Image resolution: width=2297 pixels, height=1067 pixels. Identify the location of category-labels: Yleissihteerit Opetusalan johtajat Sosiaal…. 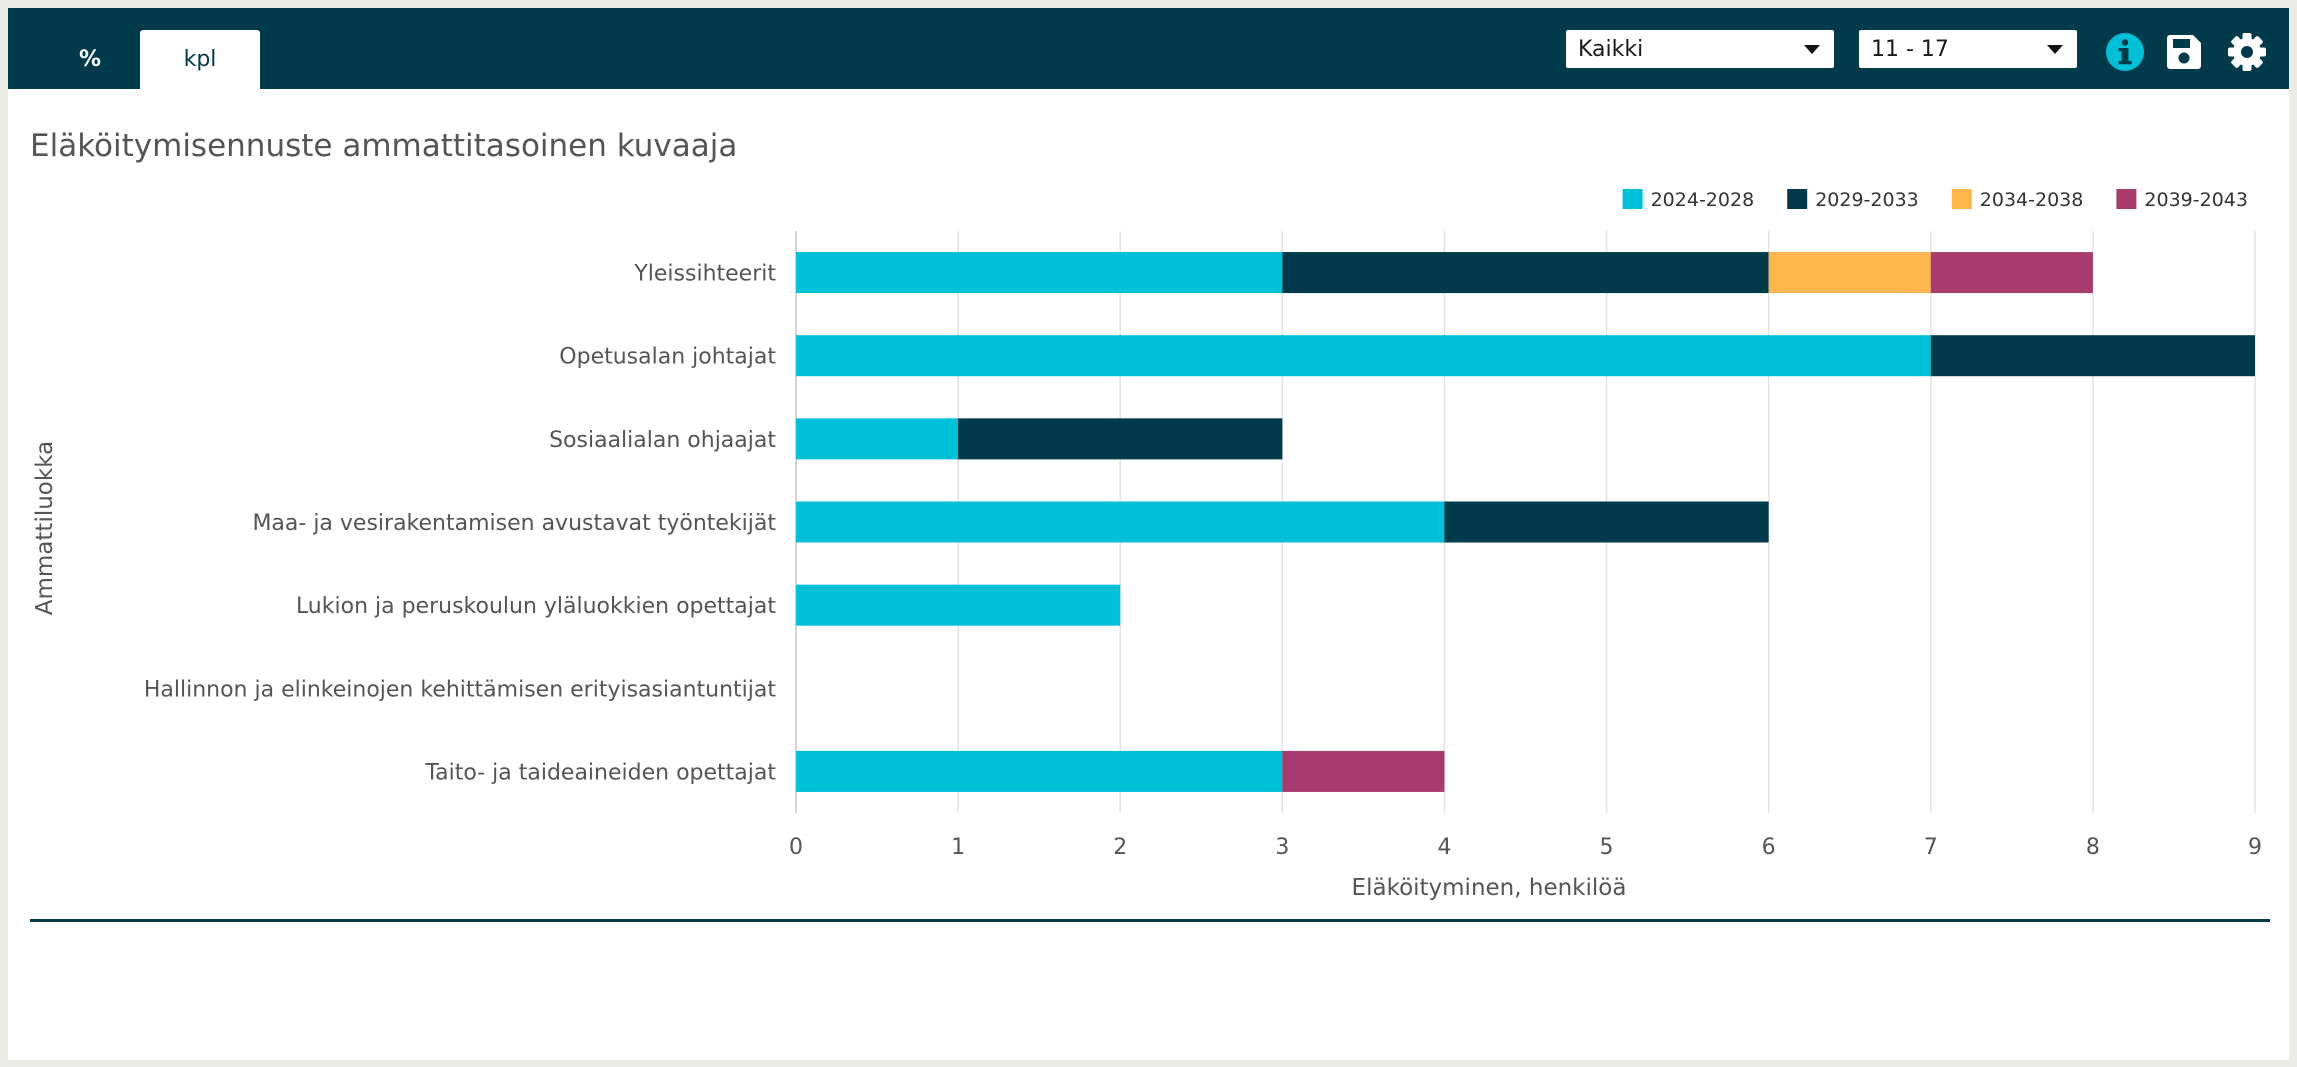
(460, 524).